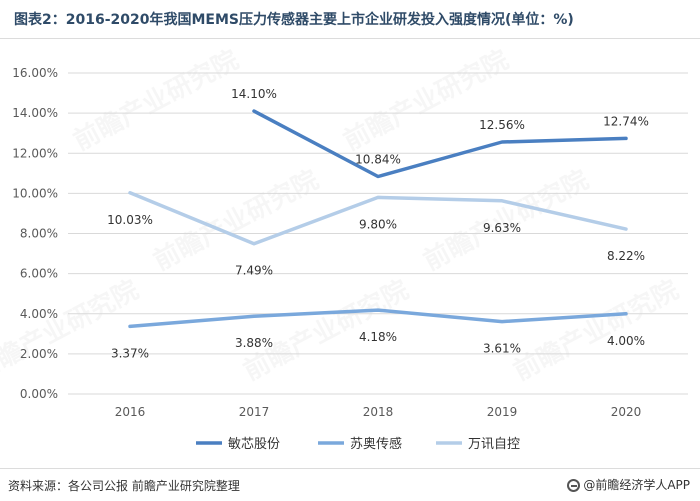 The width and height of the screenshot is (700, 501). I want to click on x-tick-label-2: 2018, so click(378, 412).